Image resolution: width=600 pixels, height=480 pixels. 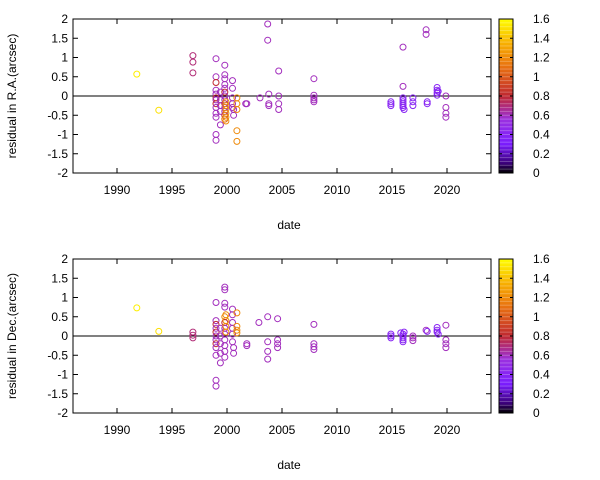 What do you see at coordinates (536, 77) in the screenshot?
I see `ra-colorbar-label: 1` at bounding box center [536, 77].